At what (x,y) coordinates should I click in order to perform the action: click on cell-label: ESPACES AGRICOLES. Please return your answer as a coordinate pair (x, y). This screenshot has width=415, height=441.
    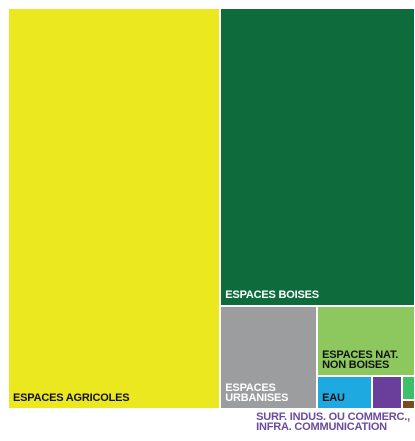
    Looking at the image, I should click on (71, 398).